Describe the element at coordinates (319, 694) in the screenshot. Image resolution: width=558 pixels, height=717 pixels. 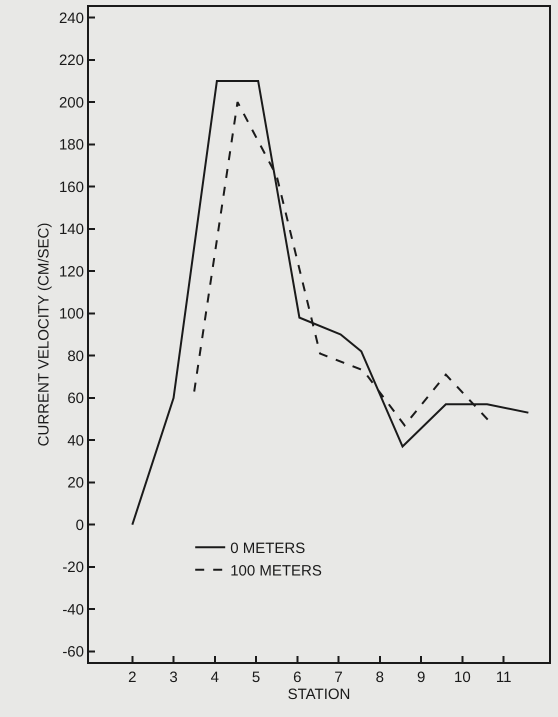
I see `x-axis-title: STATION` at that location.